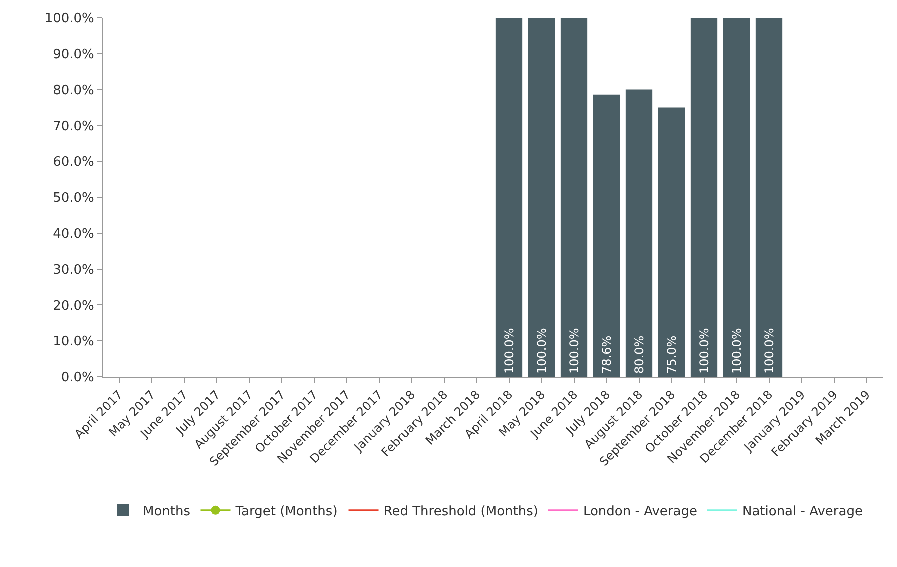 Image resolution: width=897 pixels, height=567 pixels. Describe the element at coordinates (639, 355) in the screenshot. I see `data-label: 80.0%` at that location.